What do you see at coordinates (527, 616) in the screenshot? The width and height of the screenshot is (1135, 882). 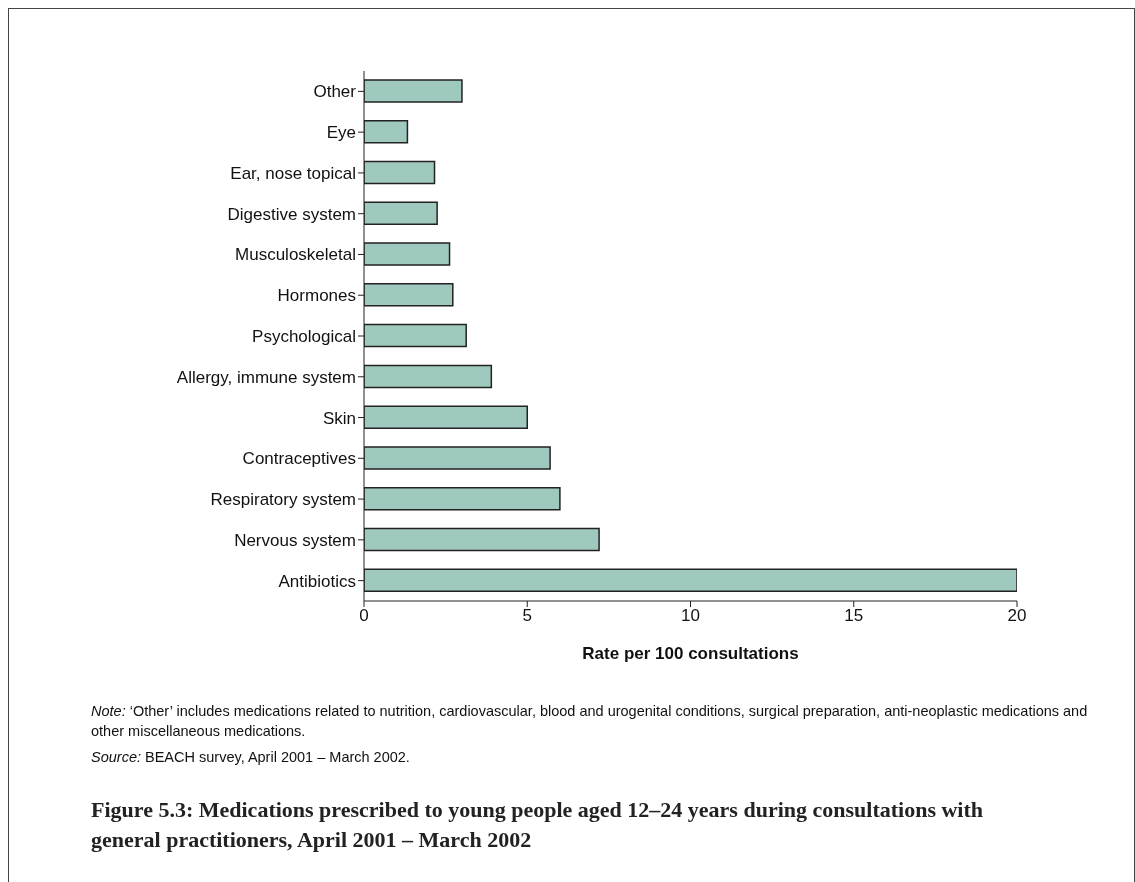 I see `x-tick-label: 5` at bounding box center [527, 616].